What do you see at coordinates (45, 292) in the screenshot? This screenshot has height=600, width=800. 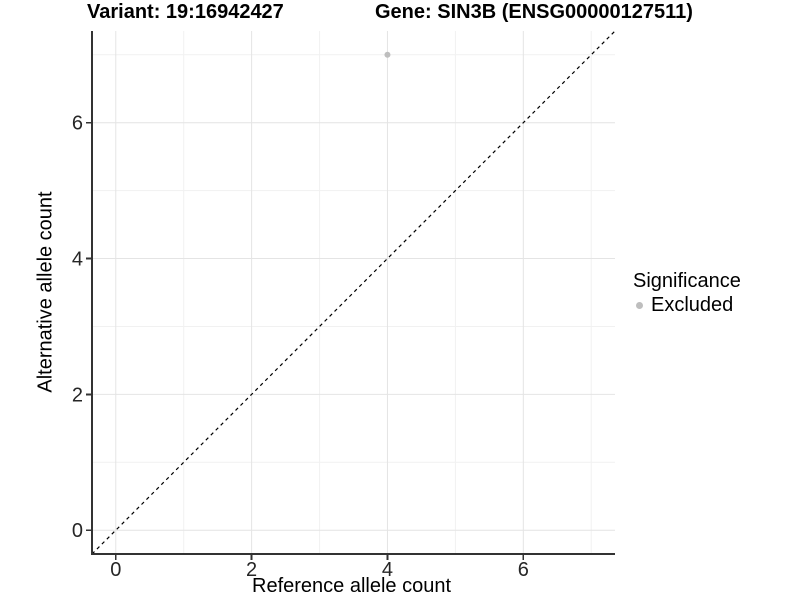 I see `y-axis-label: Alternative allele count` at bounding box center [45, 292].